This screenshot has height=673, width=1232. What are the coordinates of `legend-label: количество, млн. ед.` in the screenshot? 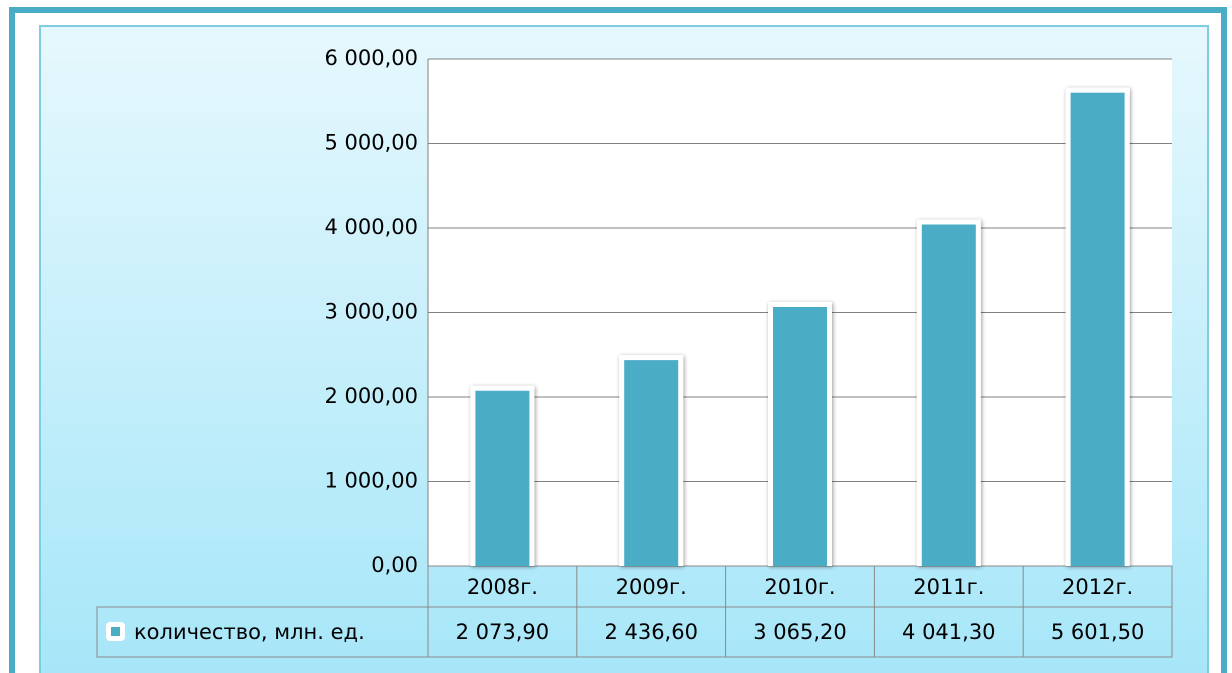 It's located at (249, 632).